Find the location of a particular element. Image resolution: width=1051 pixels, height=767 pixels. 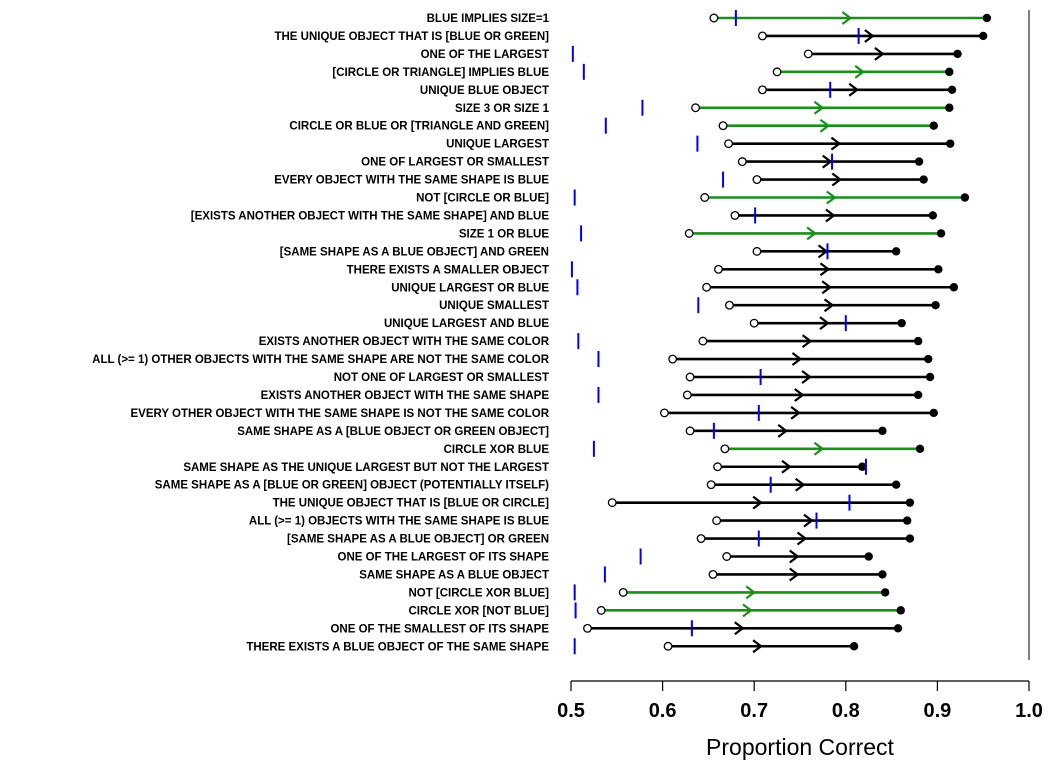

x-tick-label: 0.5 is located at coordinates (571, 711).